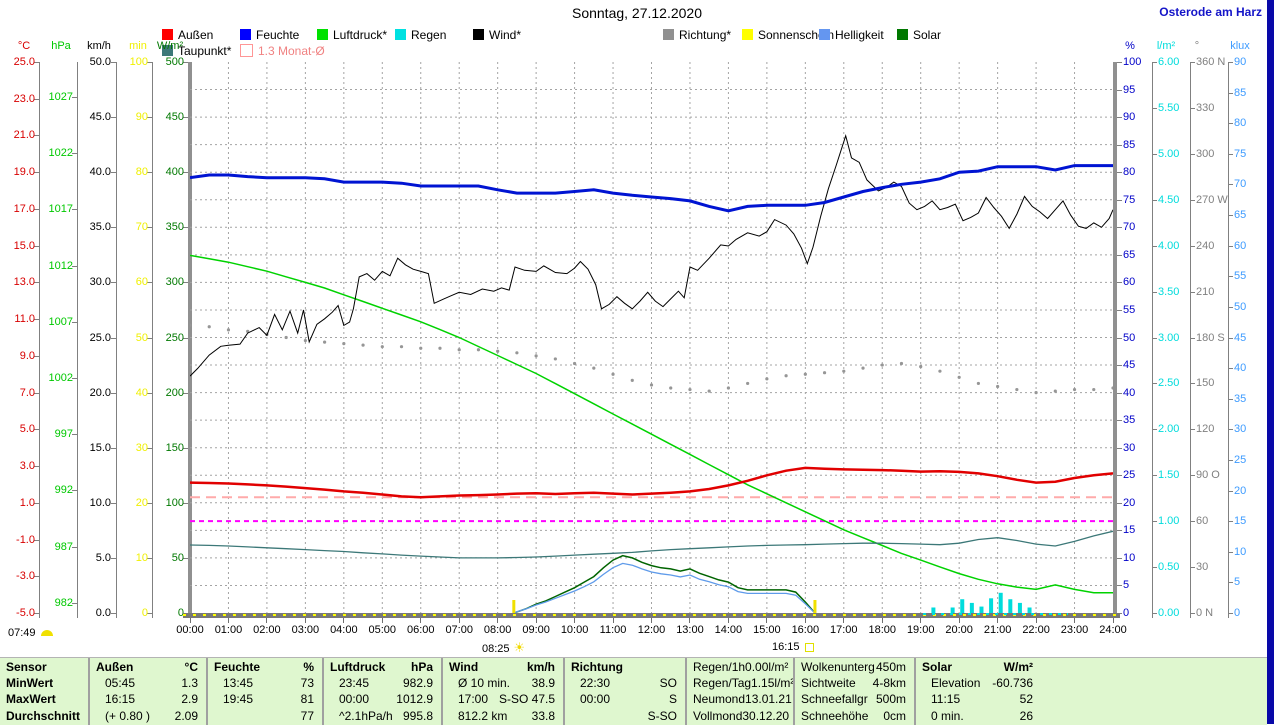  I want to click on axis-tick-label: 0, so click(144, 613).